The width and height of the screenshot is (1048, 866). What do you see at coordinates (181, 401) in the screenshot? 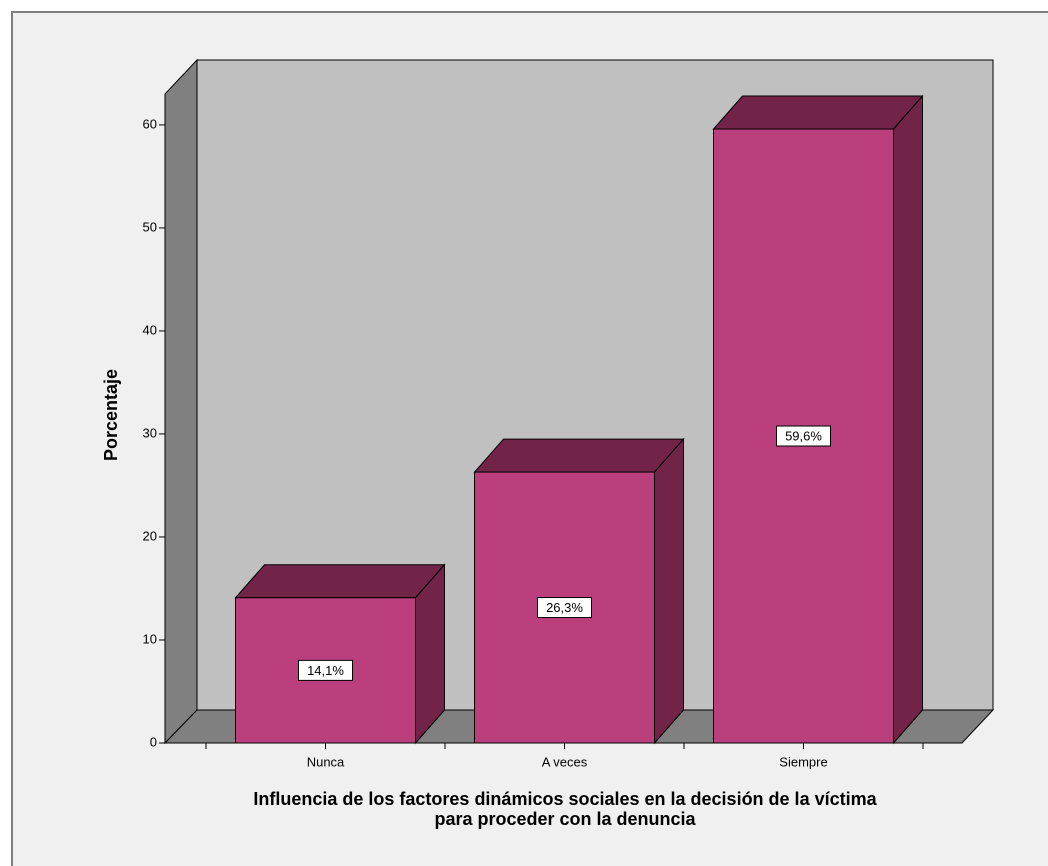
I see `left-wall` at bounding box center [181, 401].